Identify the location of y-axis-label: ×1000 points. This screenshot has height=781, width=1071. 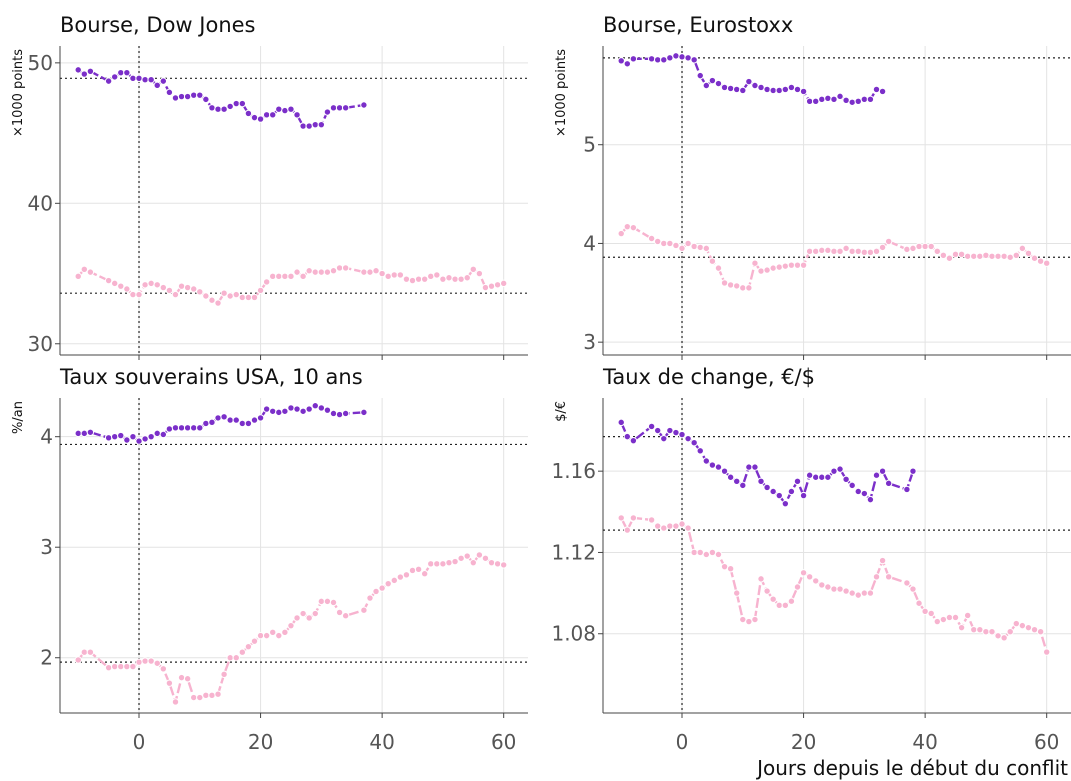
(18, 93).